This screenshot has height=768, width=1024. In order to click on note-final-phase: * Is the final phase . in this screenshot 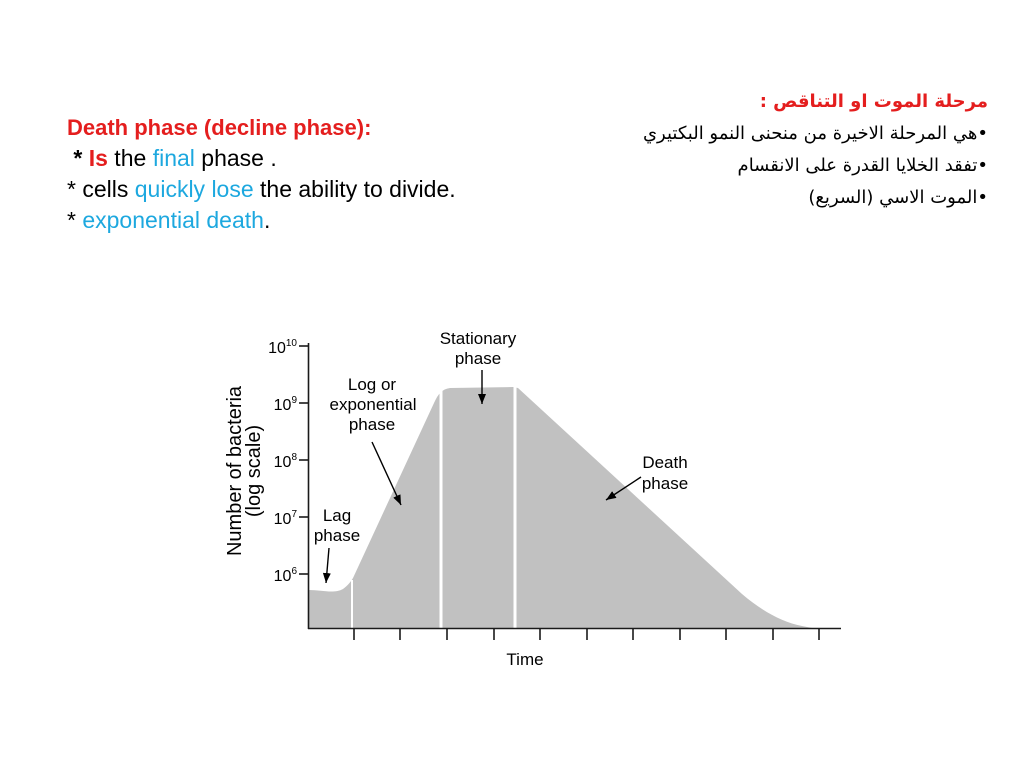, I will do `click(261, 158)`.